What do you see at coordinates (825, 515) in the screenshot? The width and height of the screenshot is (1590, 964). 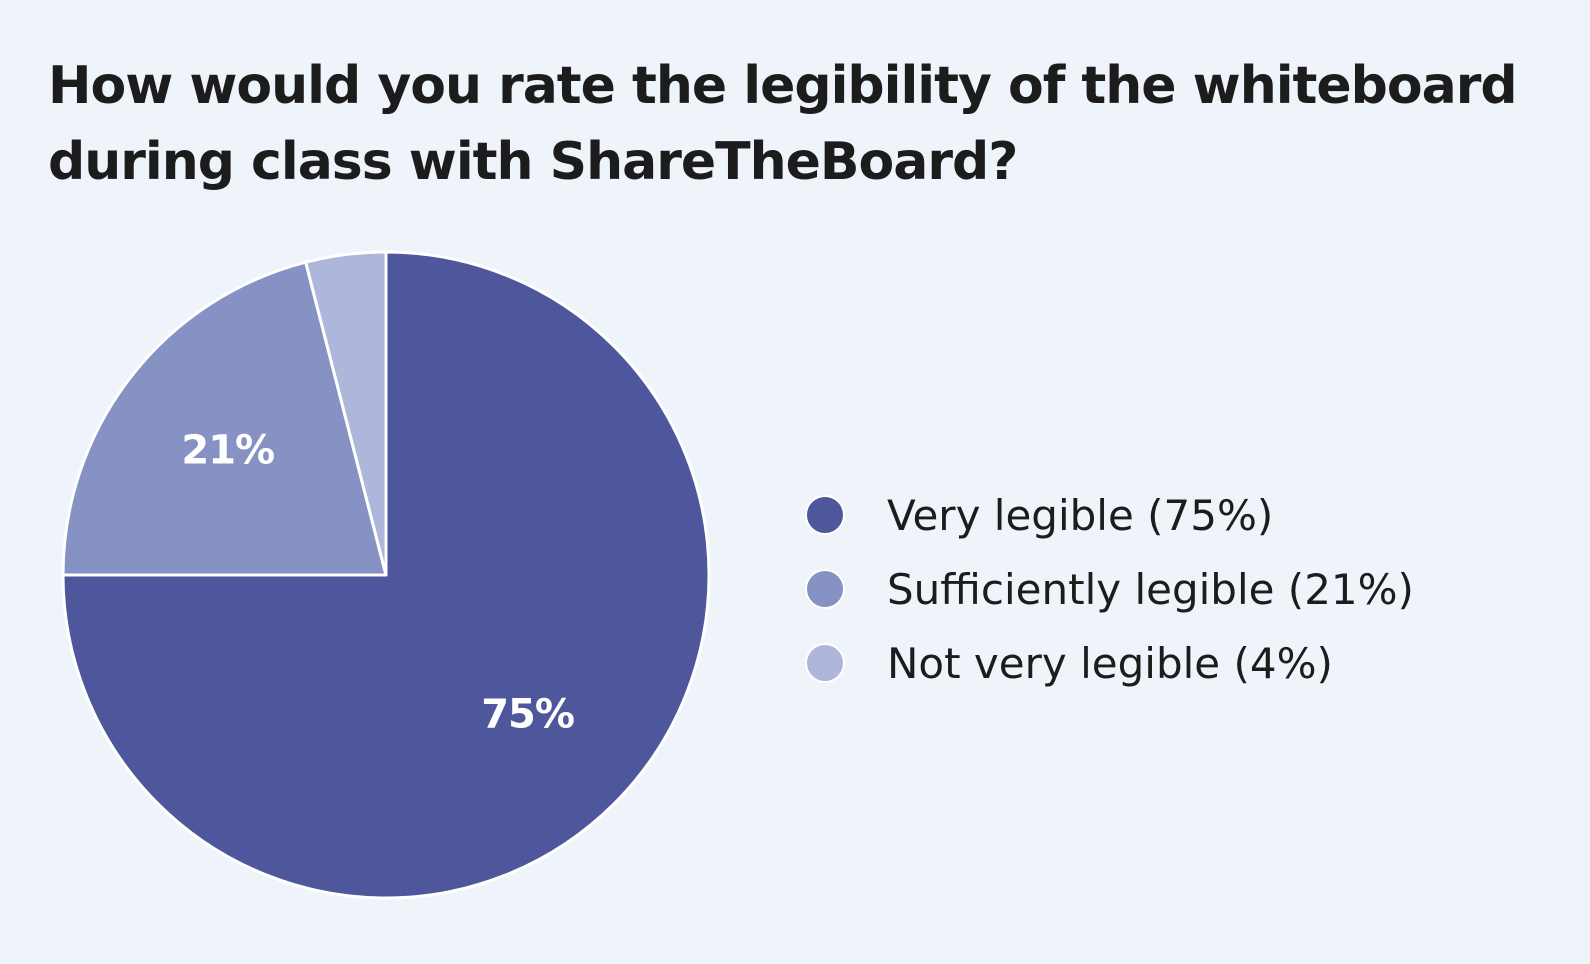 I see `legend-swatch-very-legible` at bounding box center [825, 515].